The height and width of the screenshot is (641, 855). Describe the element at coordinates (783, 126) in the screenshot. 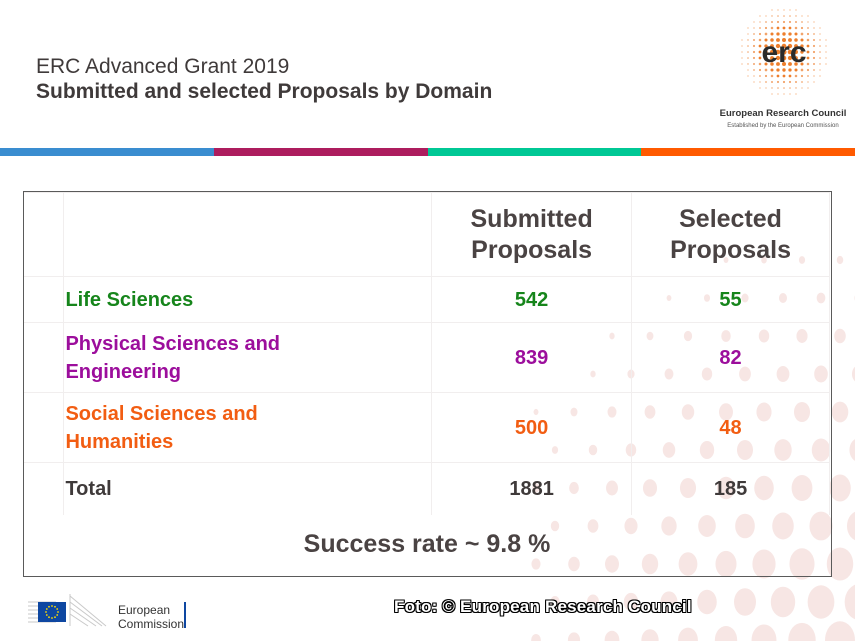

I see `logo-tagline: Established by the European Commission` at that location.